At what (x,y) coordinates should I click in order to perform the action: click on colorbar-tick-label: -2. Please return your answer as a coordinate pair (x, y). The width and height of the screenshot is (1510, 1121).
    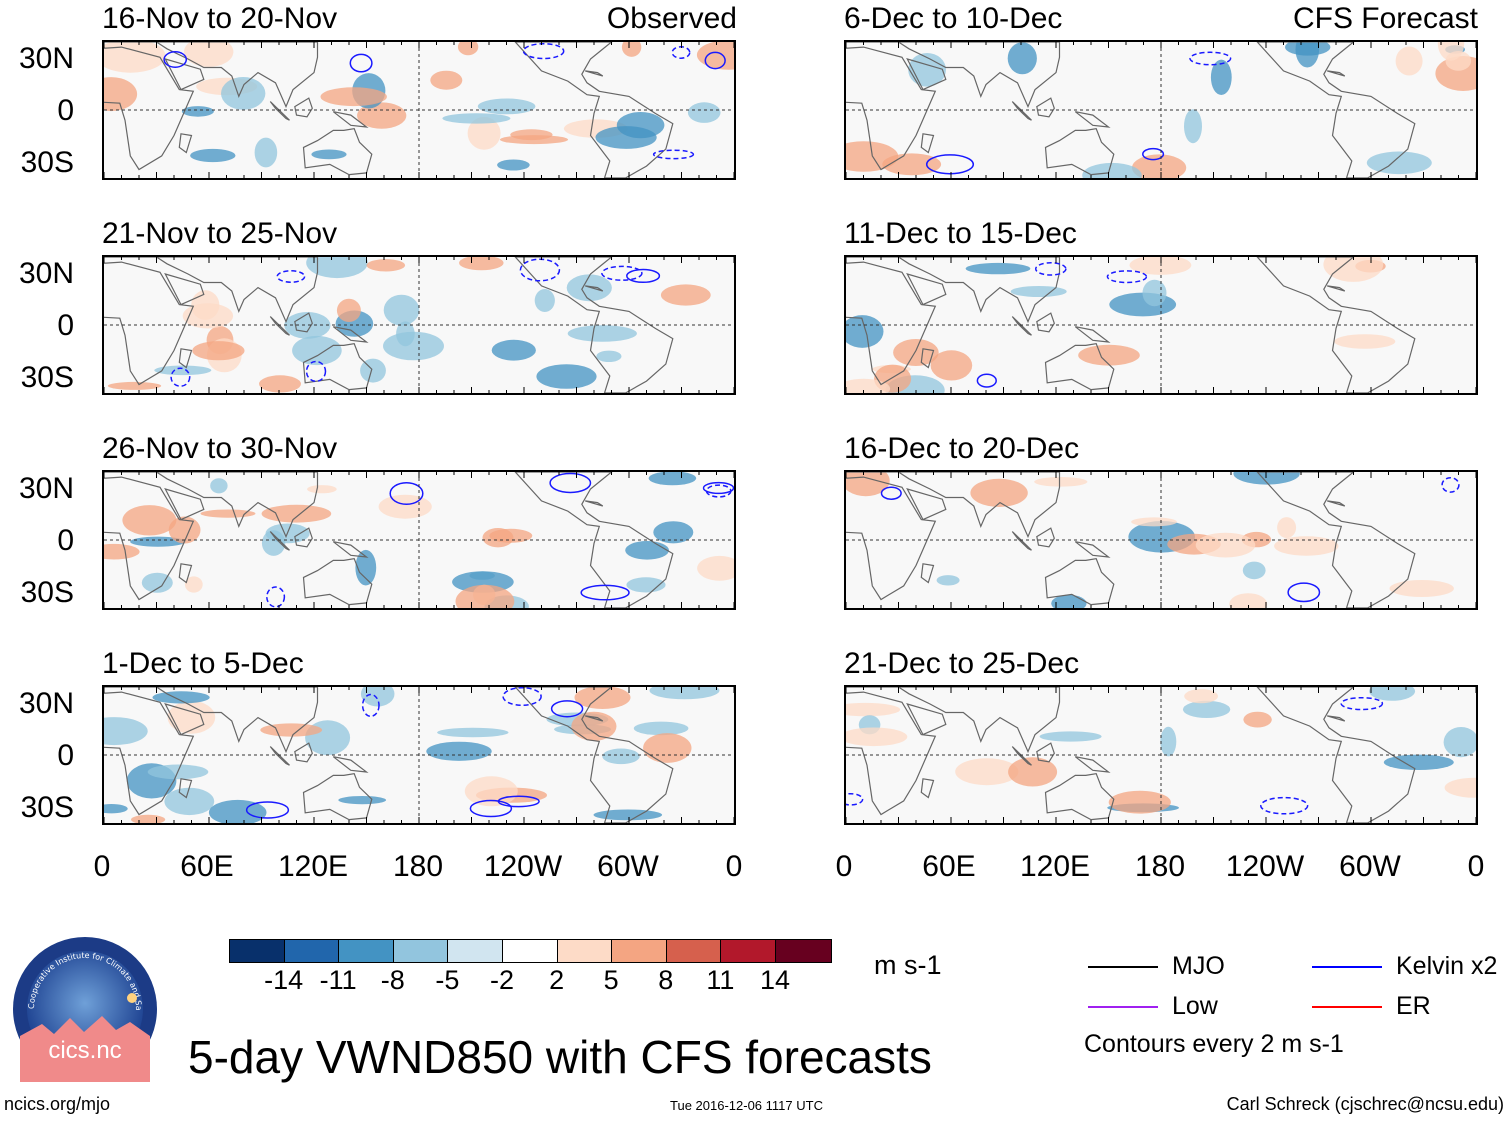
    Looking at the image, I should click on (502, 980).